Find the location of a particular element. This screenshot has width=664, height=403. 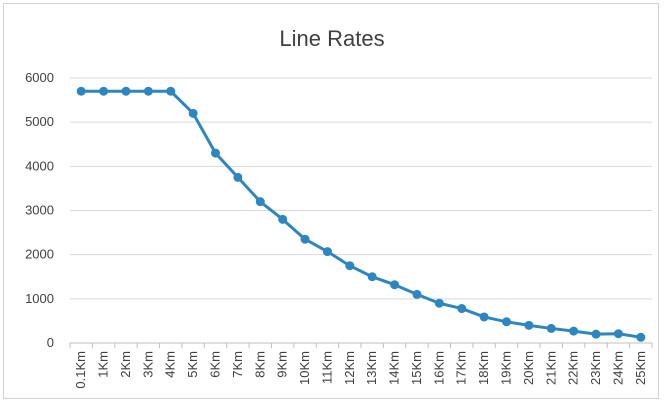

x-tick-label: 25Km is located at coordinates (640, 368).